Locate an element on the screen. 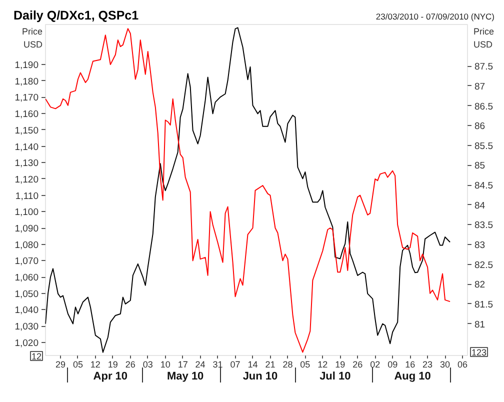 This screenshot has height=402, width=504. y-tick-label: 1,140 is located at coordinates (26, 147).